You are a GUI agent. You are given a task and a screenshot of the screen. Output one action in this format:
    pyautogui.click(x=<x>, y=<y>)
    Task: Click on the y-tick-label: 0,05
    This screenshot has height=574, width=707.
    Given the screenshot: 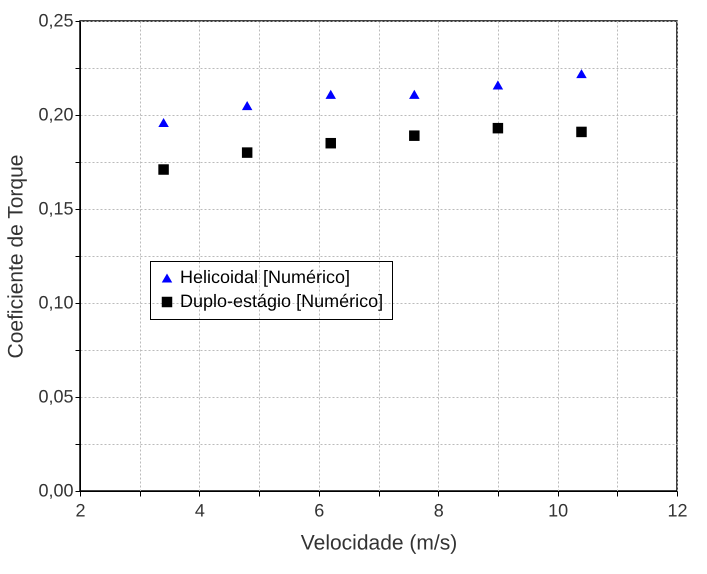 What is the action you would take?
    pyautogui.click(x=56, y=396)
    